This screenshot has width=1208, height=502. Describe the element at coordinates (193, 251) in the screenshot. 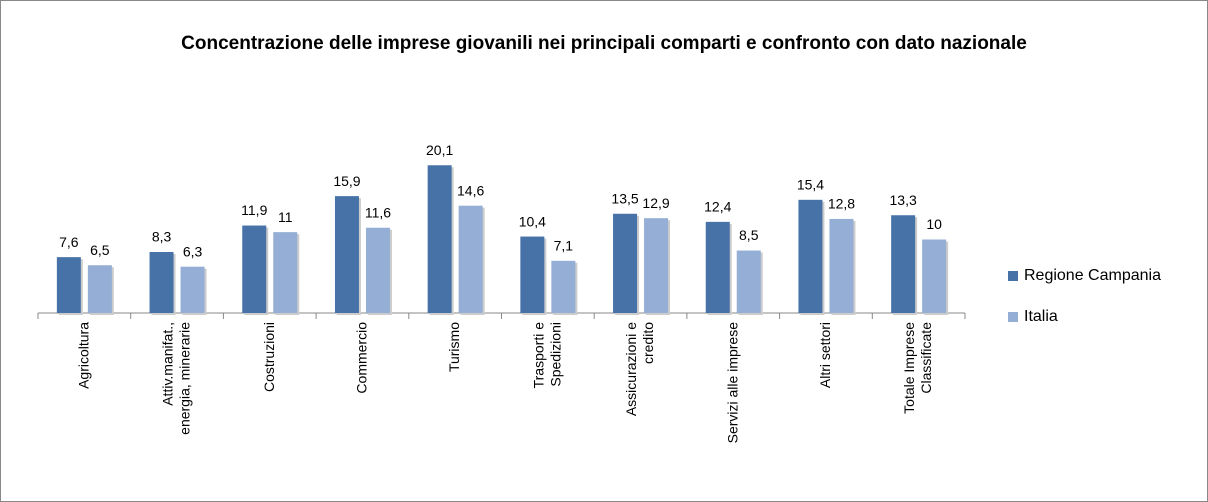

I see `data-label: 6,3` at that location.